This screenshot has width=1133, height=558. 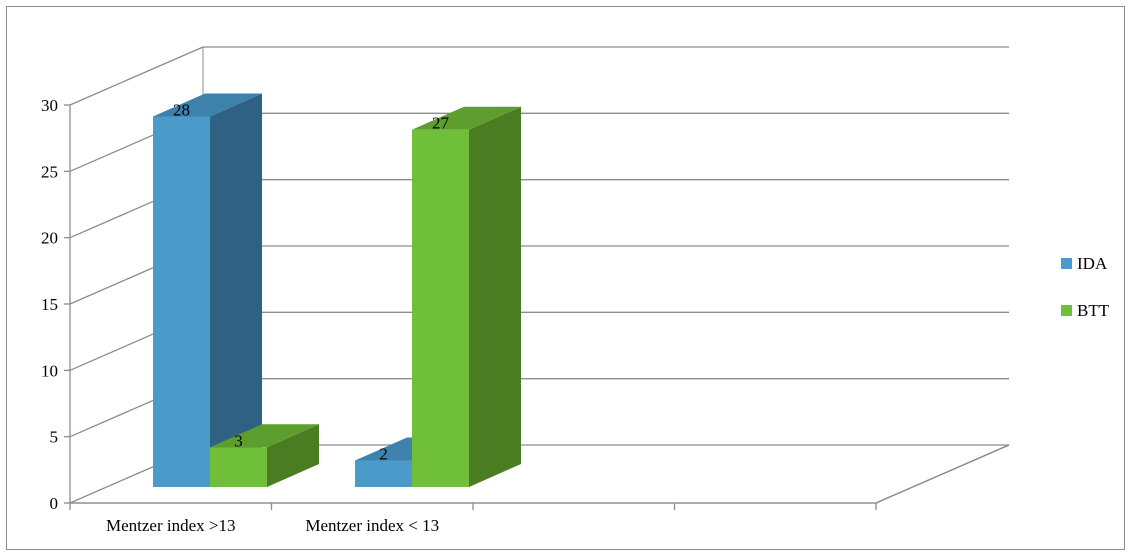 I want to click on y-tick-label: 10, so click(x=49, y=370).